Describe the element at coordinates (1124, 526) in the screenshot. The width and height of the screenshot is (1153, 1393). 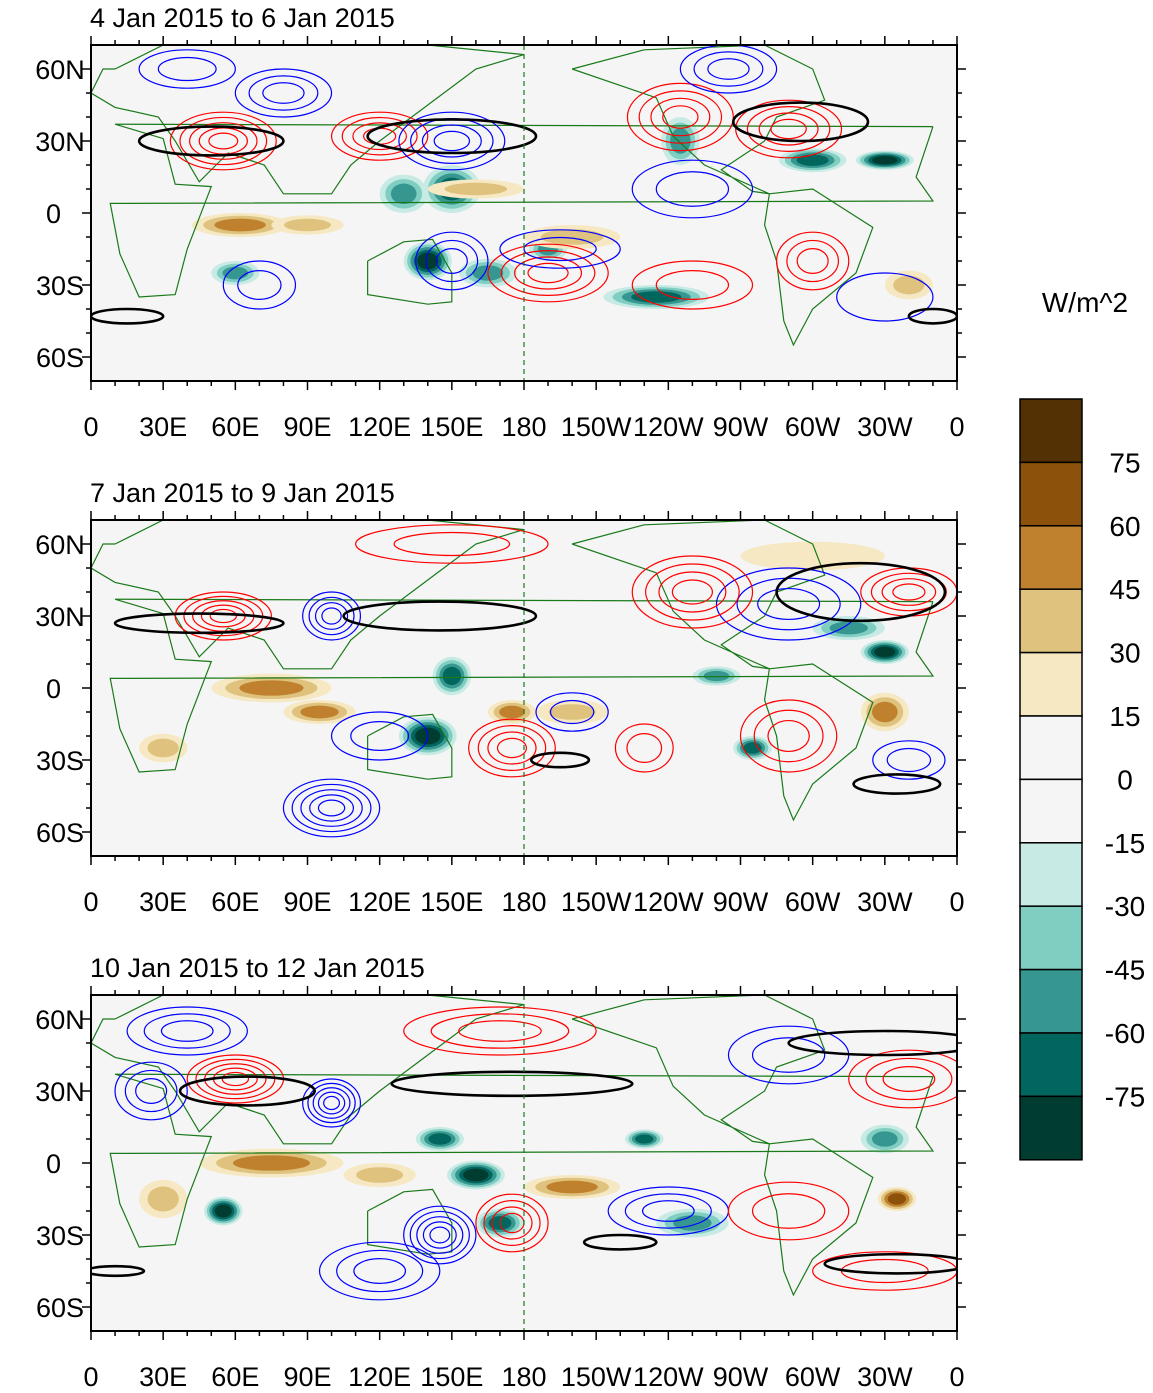
I see `colorbar-level-label: 60` at that location.